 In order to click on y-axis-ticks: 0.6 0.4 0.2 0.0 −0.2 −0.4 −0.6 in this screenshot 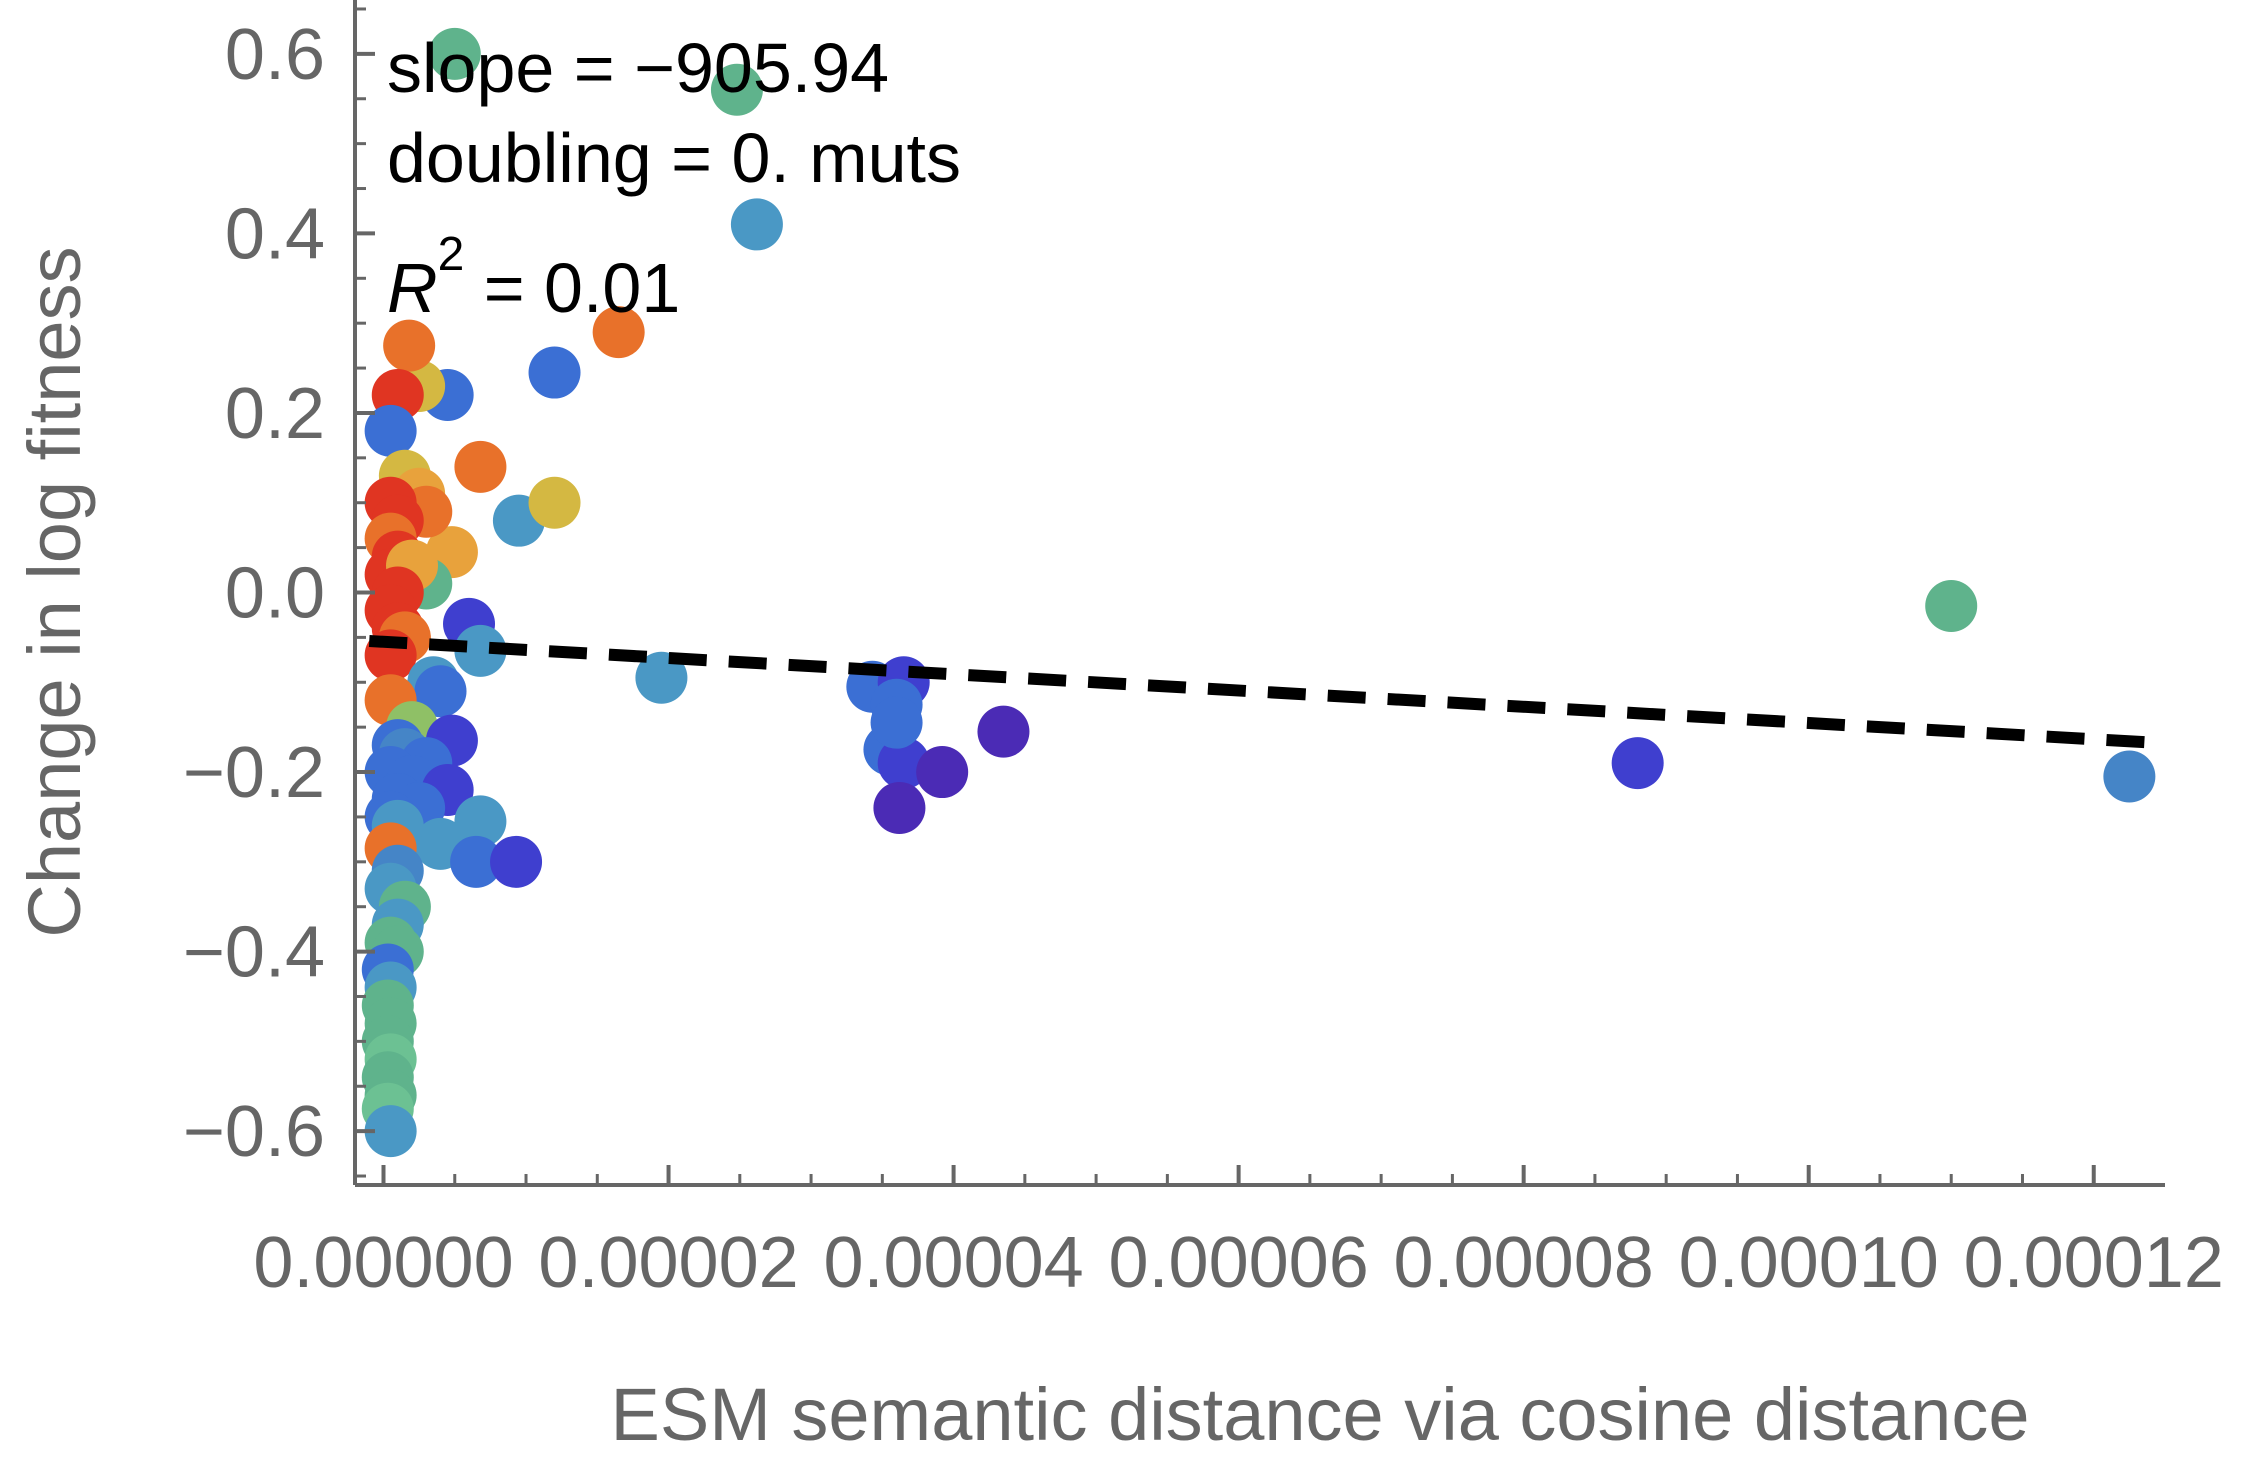, I will do `click(279, 592)`.